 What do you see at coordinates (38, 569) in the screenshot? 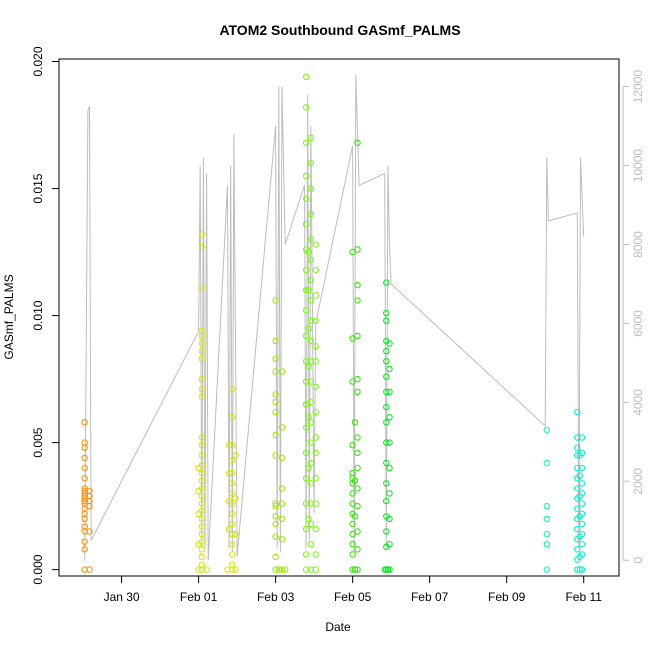
I see `y-tick-label: 0.000` at bounding box center [38, 569].